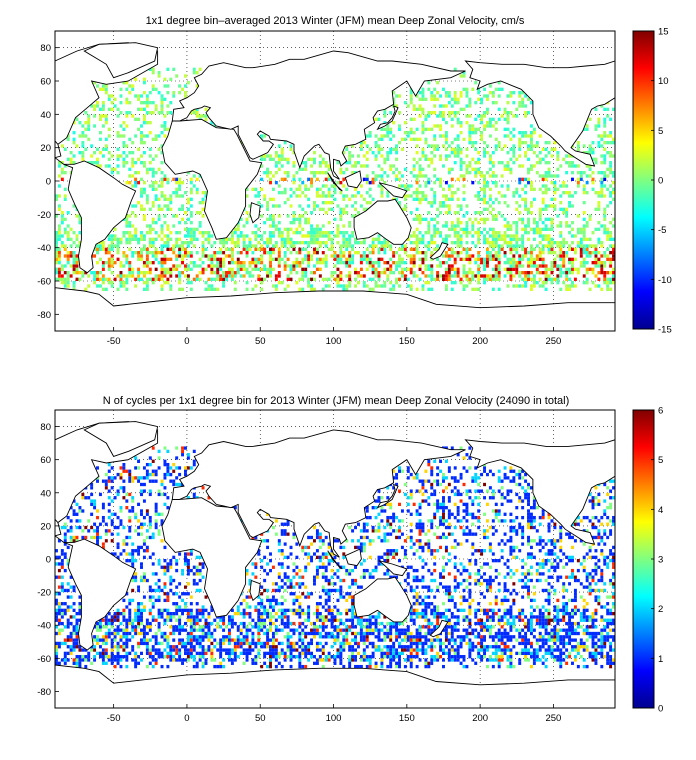 The width and height of the screenshot is (696, 760). What do you see at coordinates (665, 330) in the screenshot?
I see `colorbar-tick-label: -15` at bounding box center [665, 330].